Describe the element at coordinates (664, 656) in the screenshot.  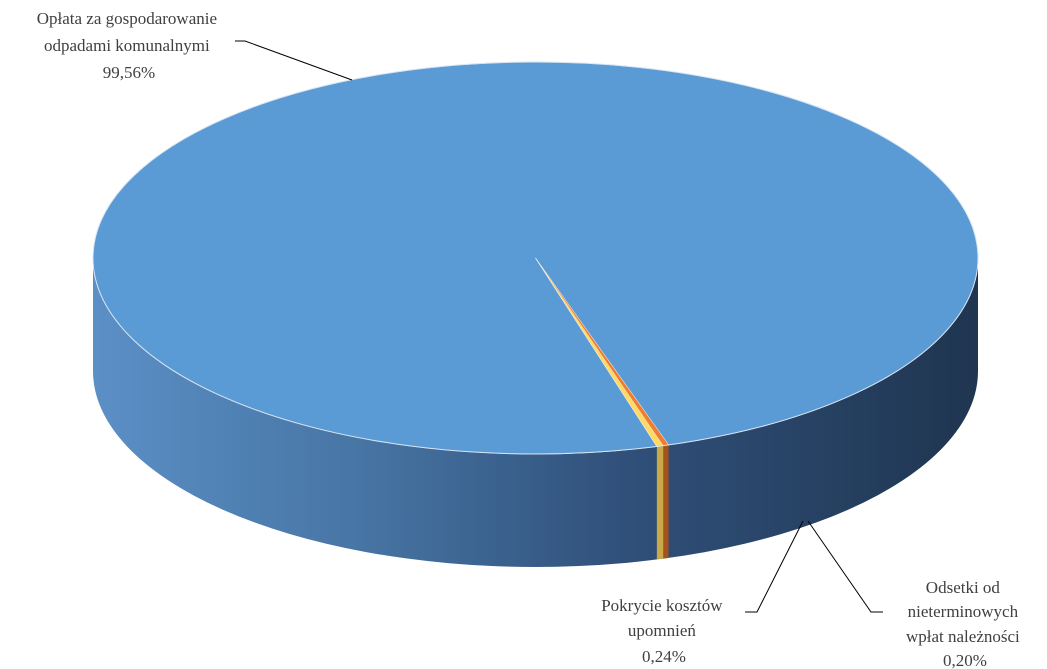
I see `slice-1-value: 0,24%` at that location.